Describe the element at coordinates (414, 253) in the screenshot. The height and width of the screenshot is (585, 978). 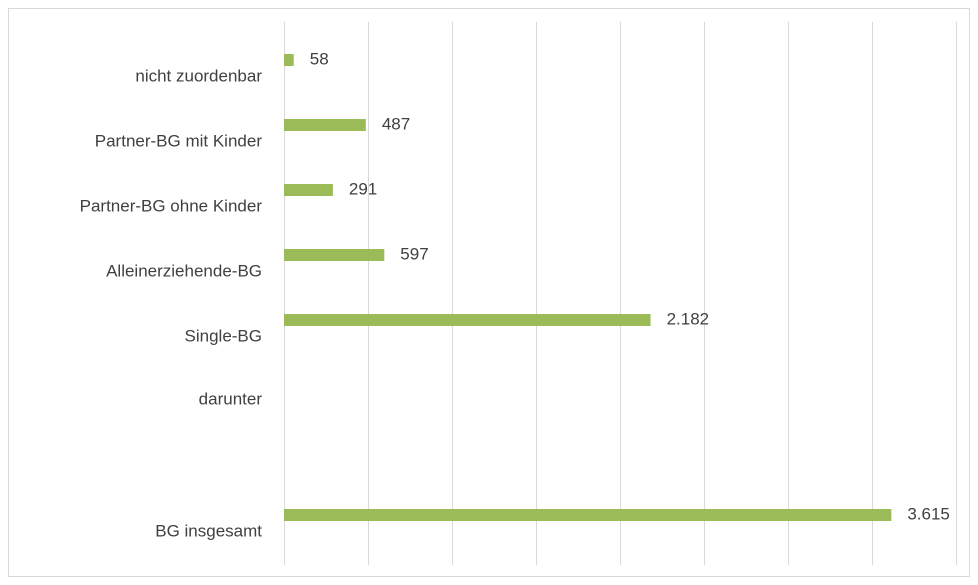
I see `value-label: 597` at that location.